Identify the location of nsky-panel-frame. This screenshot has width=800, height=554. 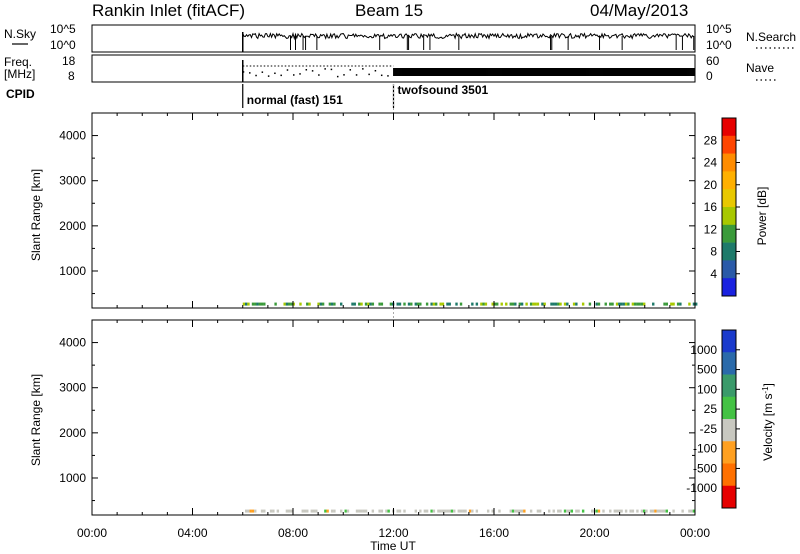
(393, 38).